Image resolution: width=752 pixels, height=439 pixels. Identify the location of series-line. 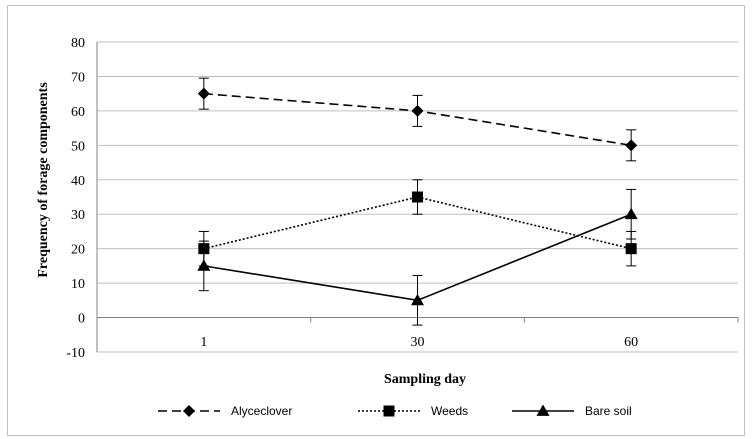
(417, 223).